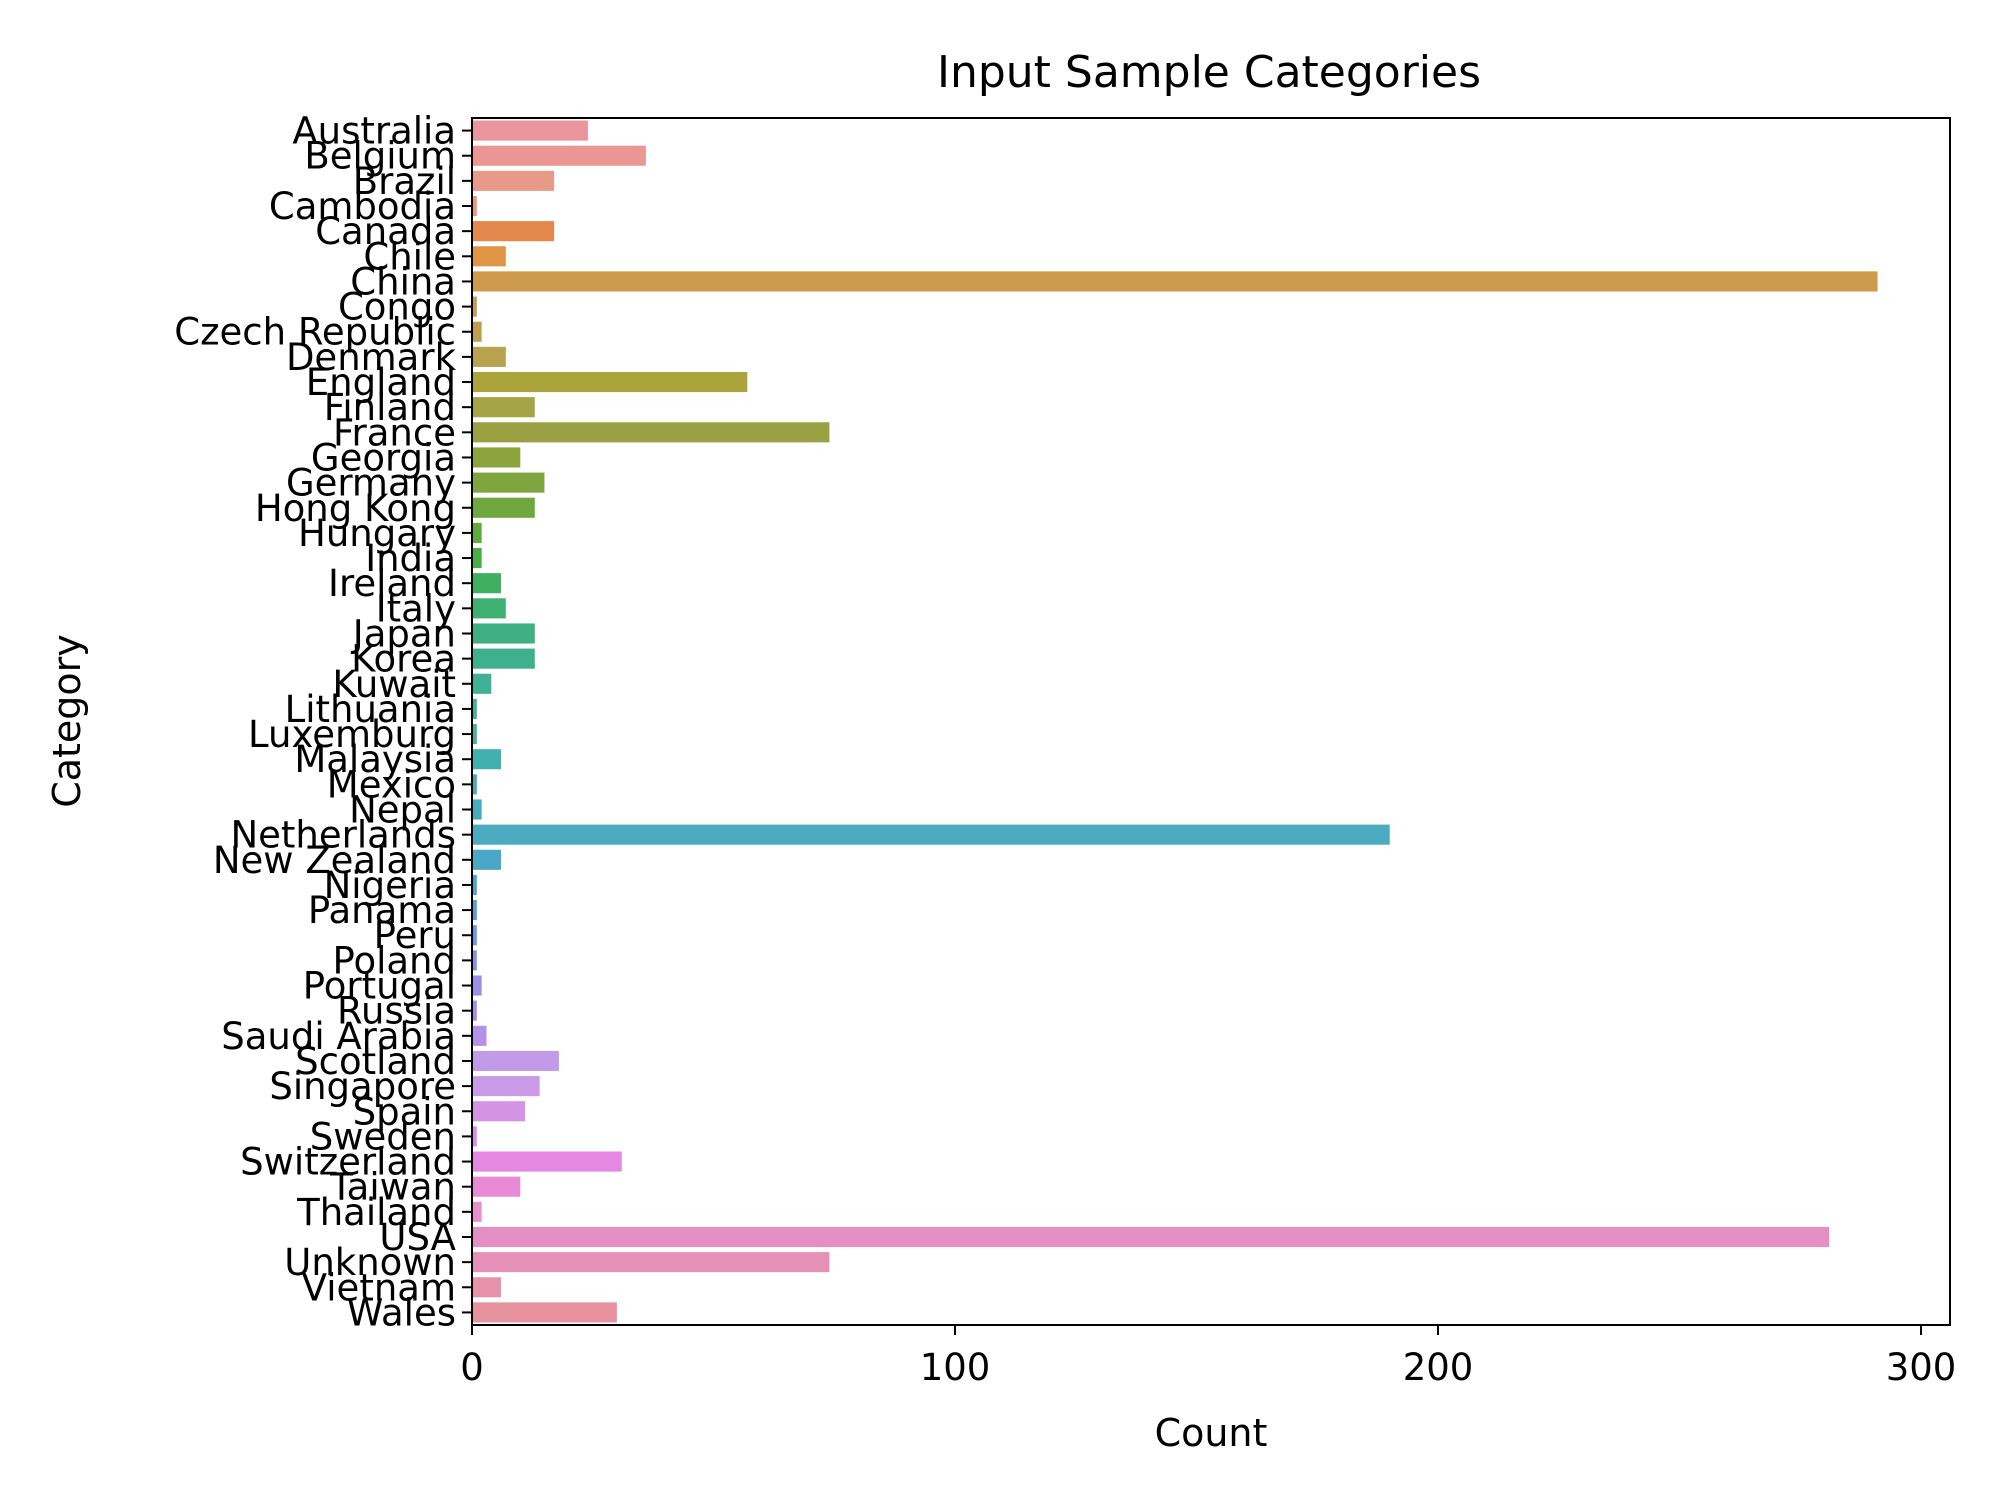  Describe the element at coordinates (477, 532) in the screenshot. I see `bar-hungary` at that location.